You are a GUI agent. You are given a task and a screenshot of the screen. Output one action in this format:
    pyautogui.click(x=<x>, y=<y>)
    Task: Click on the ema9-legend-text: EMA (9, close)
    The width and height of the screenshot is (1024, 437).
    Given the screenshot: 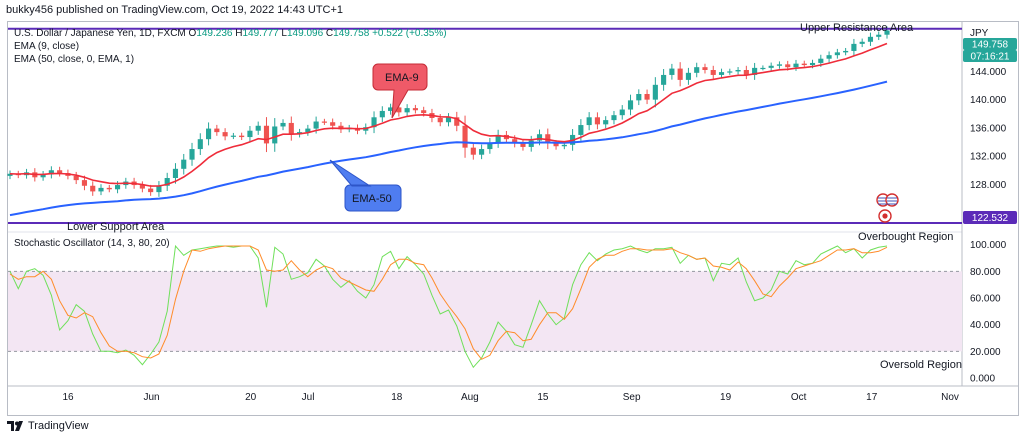 What is the action you would take?
    pyautogui.click(x=47, y=46)
    